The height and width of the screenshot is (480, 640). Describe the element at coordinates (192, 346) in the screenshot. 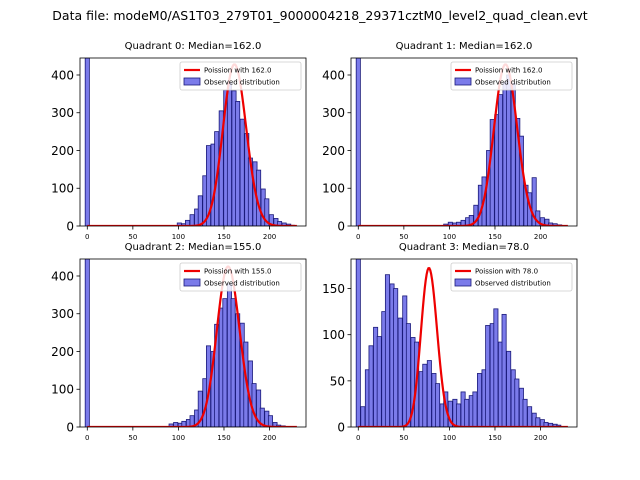

I see `poisson-curve` at that location.